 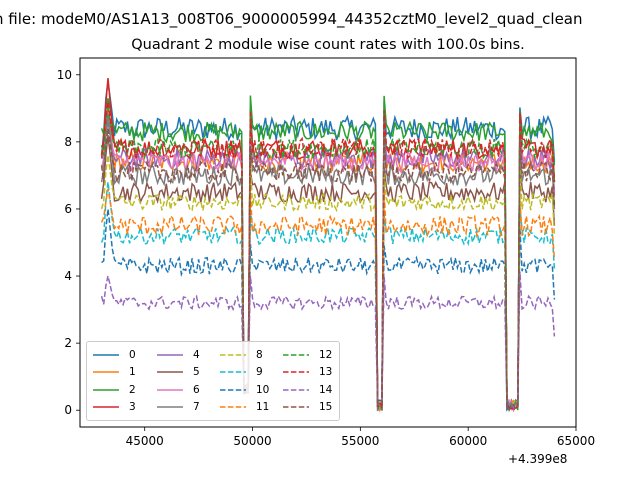 What do you see at coordinates (132, 372) in the screenshot?
I see `legend-label: 1` at bounding box center [132, 372].